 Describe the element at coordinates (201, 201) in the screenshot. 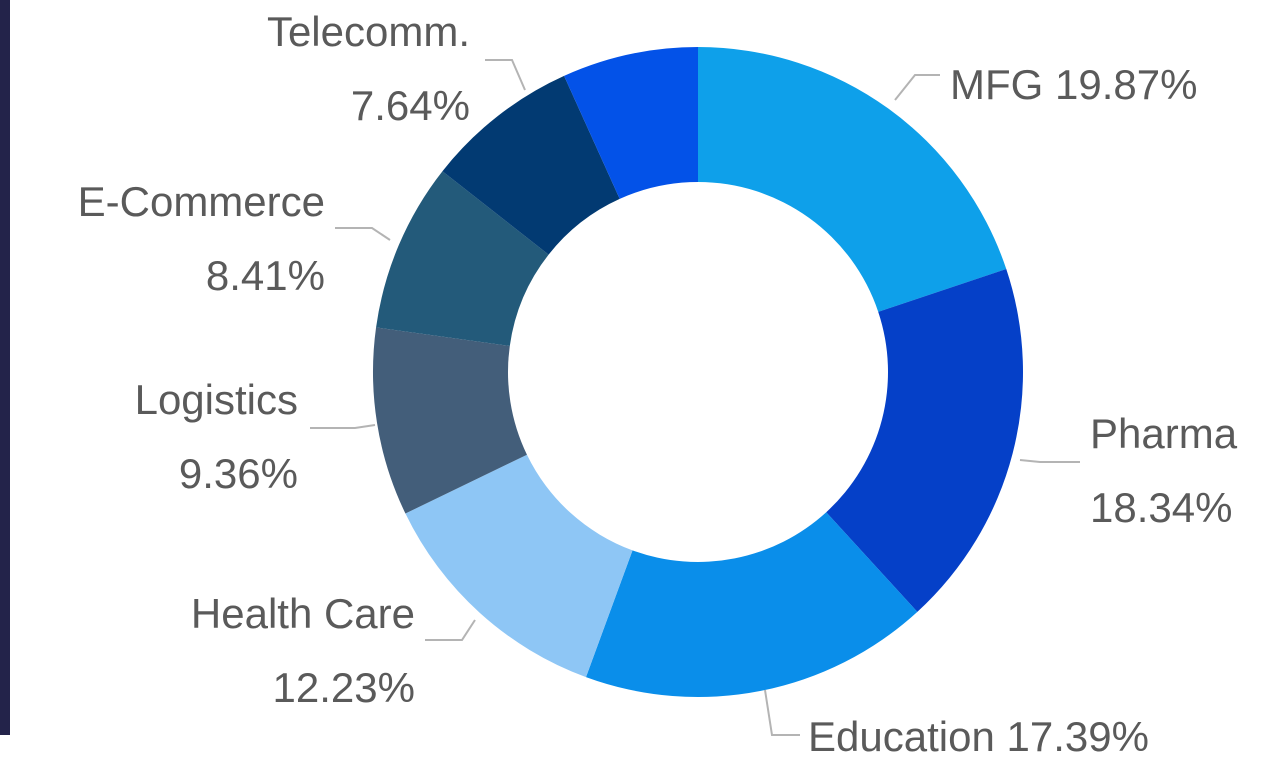

I see `category-label: E-Commerce` at that location.